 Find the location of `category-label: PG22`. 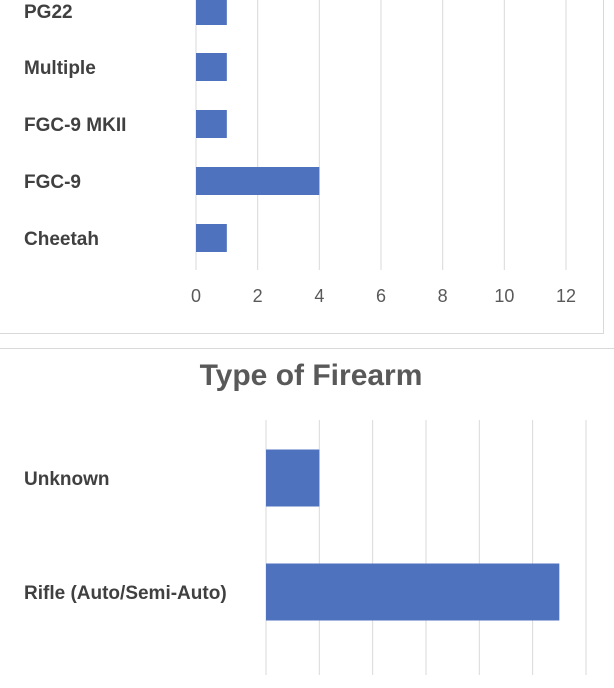

category-label: PG22 is located at coordinates (48, 12).